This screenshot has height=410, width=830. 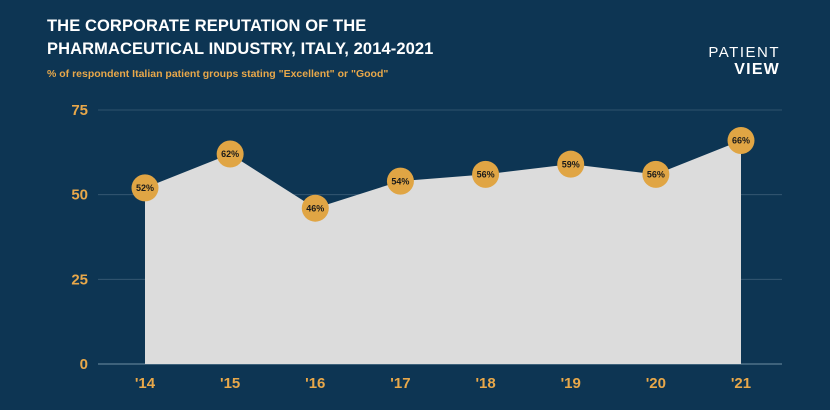 I want to click on data-label: 46%, so click(x=315, y=208).